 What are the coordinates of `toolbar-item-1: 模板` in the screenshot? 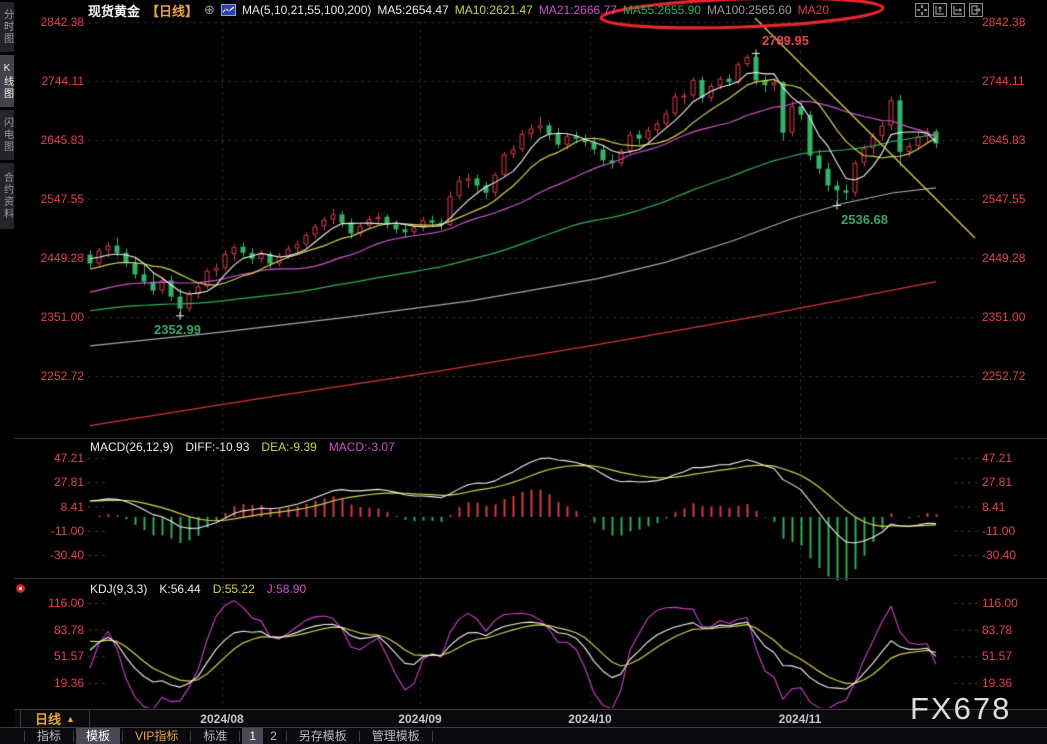 It's located at (98, 736).